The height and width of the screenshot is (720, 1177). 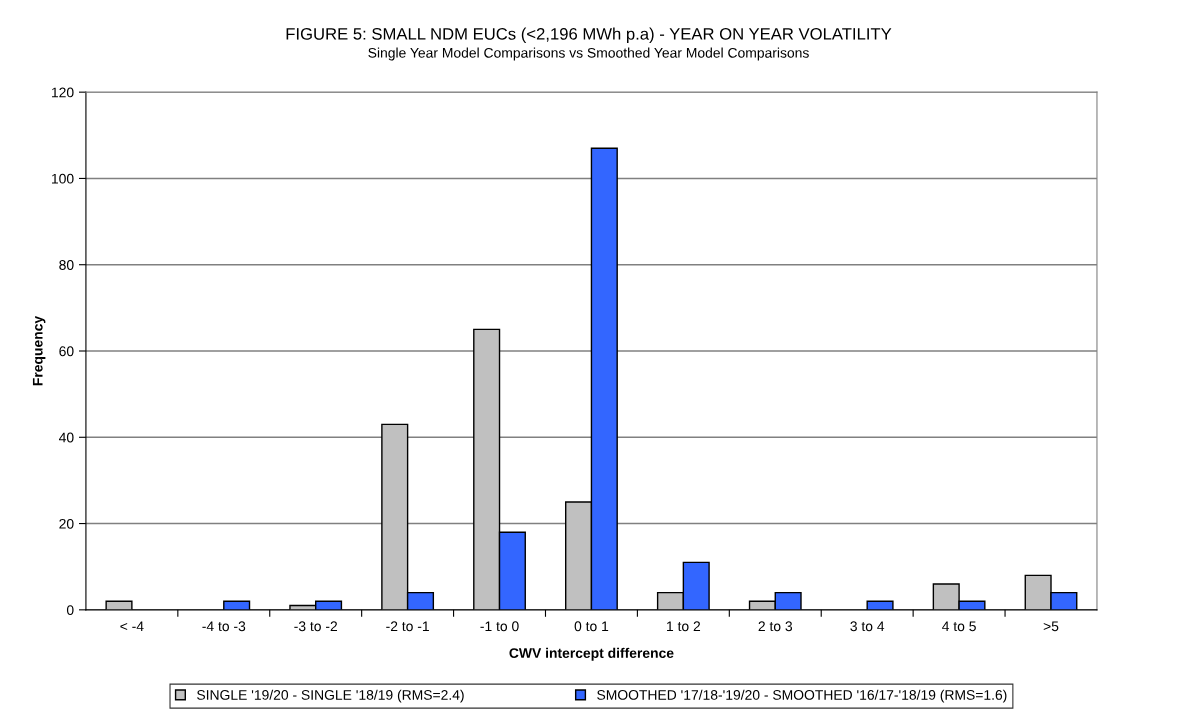 What do you see at coordinates (959, 626) in the screenshot?
I see `x-tick-label: 4 to 5` at bounding box center [959, 626].